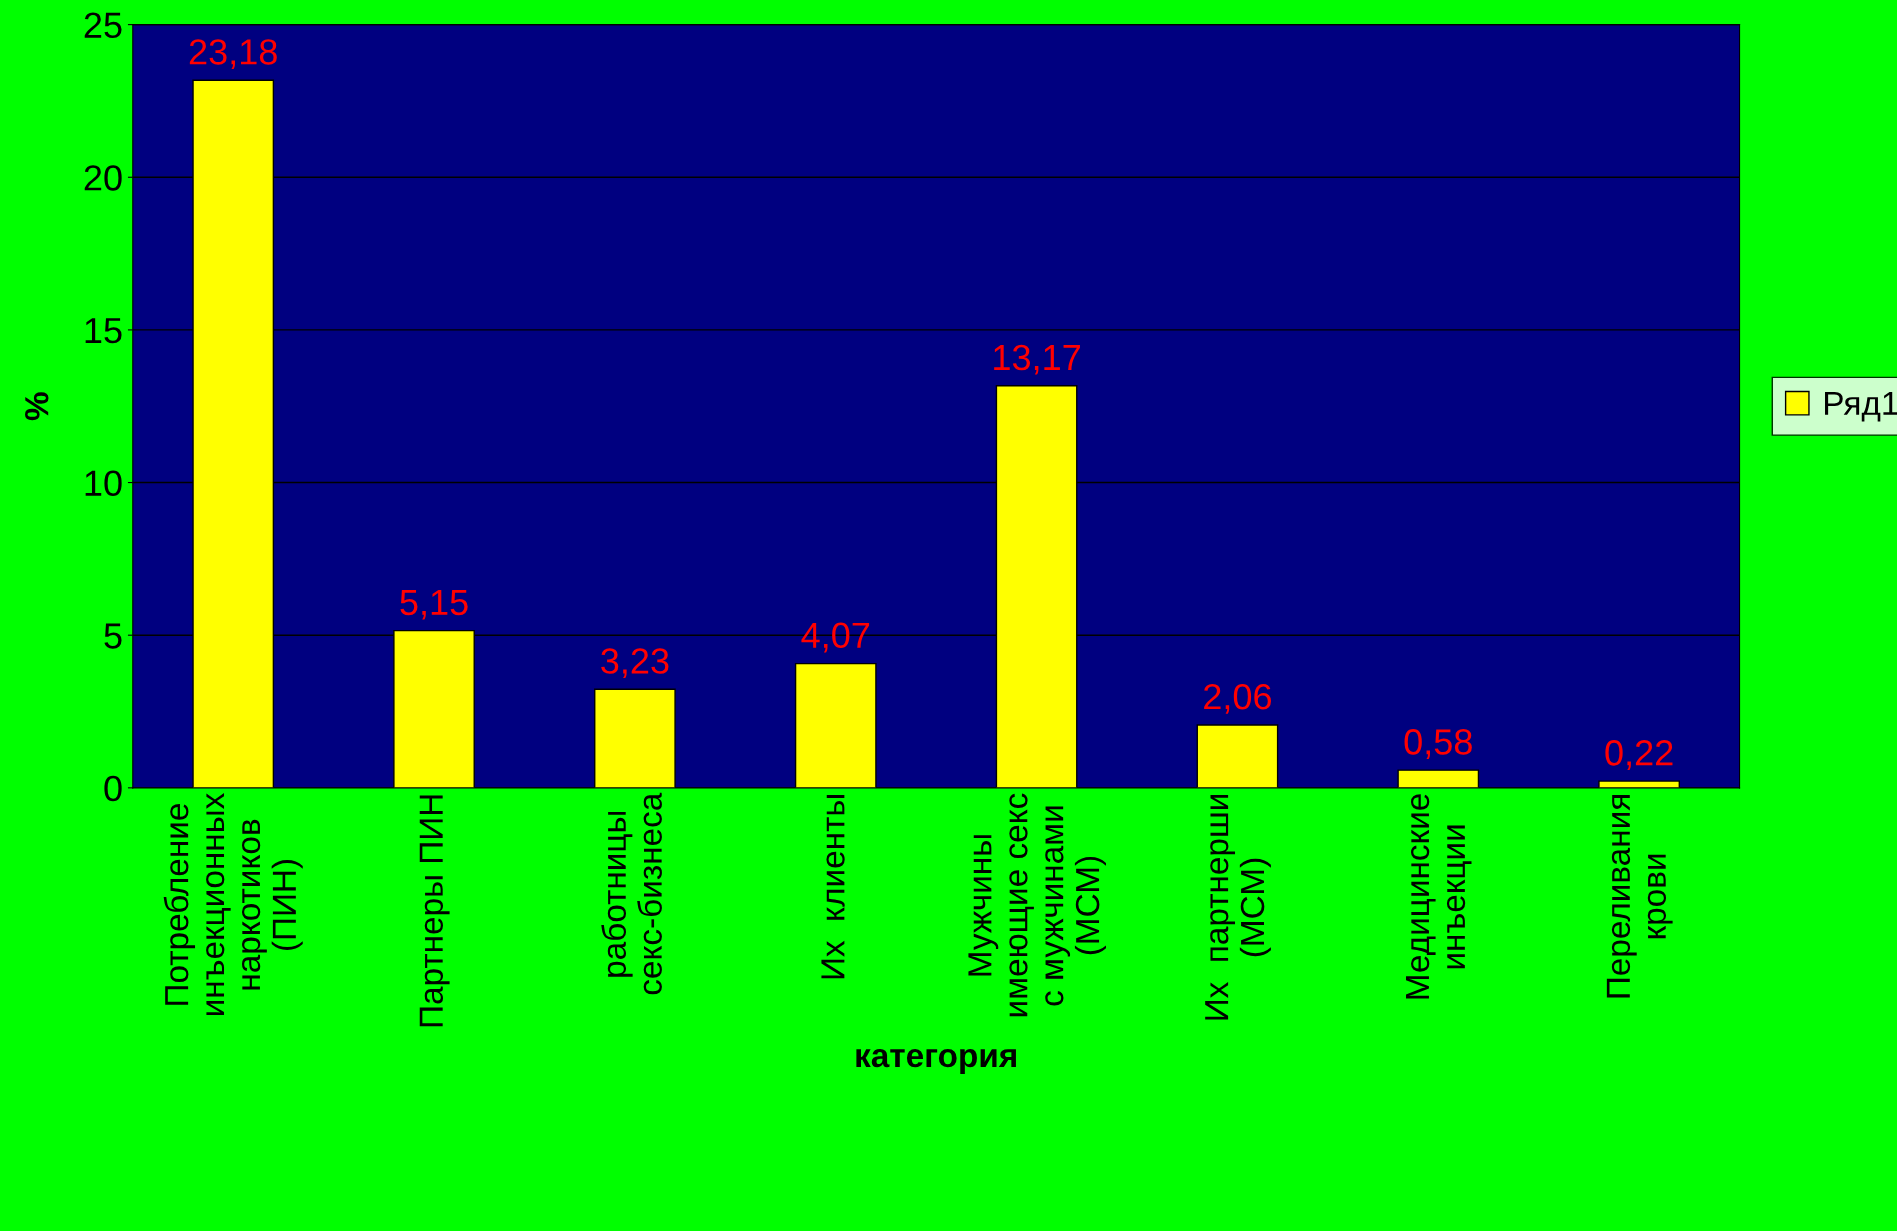  Describe the element at coordinates (835, 637) in the screenshot. I see `data-label: 4,07` at that location.